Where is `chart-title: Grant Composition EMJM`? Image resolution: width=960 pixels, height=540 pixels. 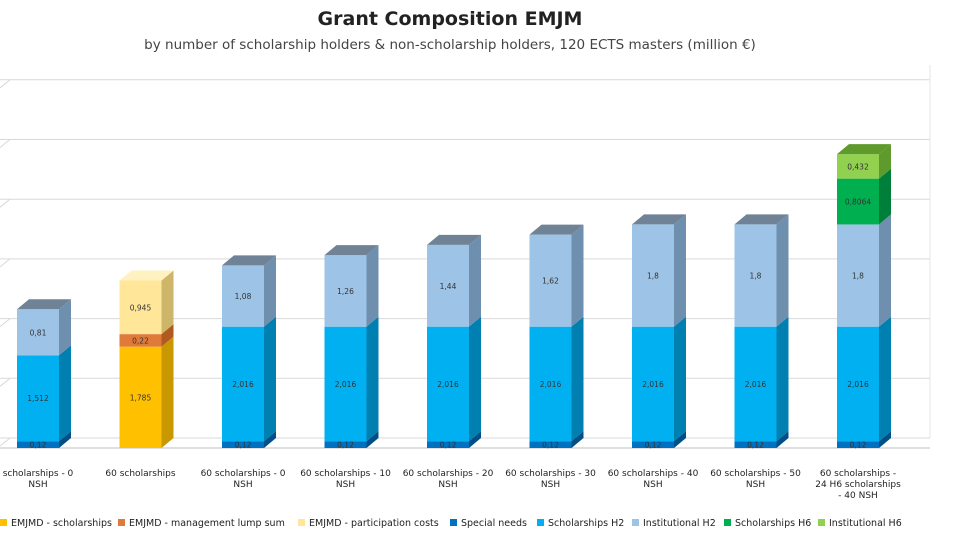
chart-title: Grant Composition EMJM is located at coordinates (450, 19).